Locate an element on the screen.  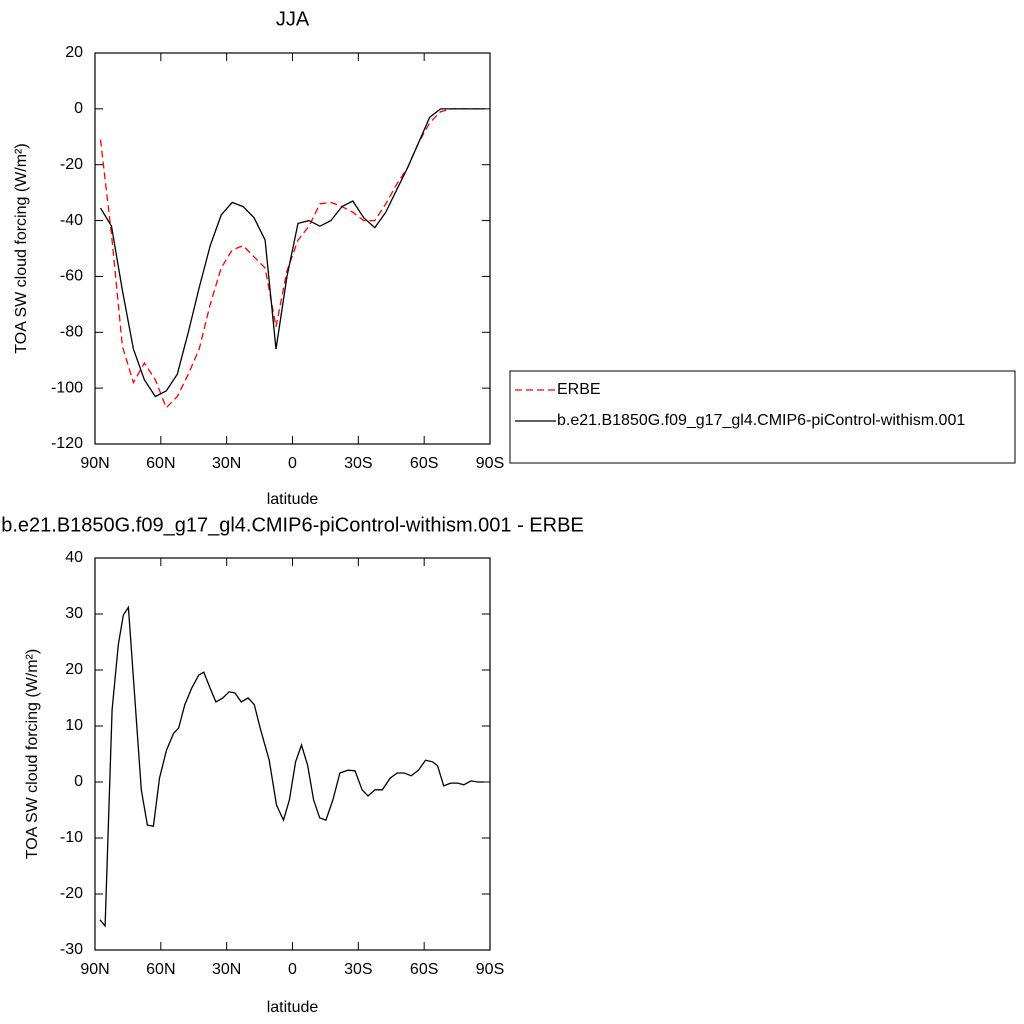
y-tick-label: -60 is located at coordinates (71, 276).